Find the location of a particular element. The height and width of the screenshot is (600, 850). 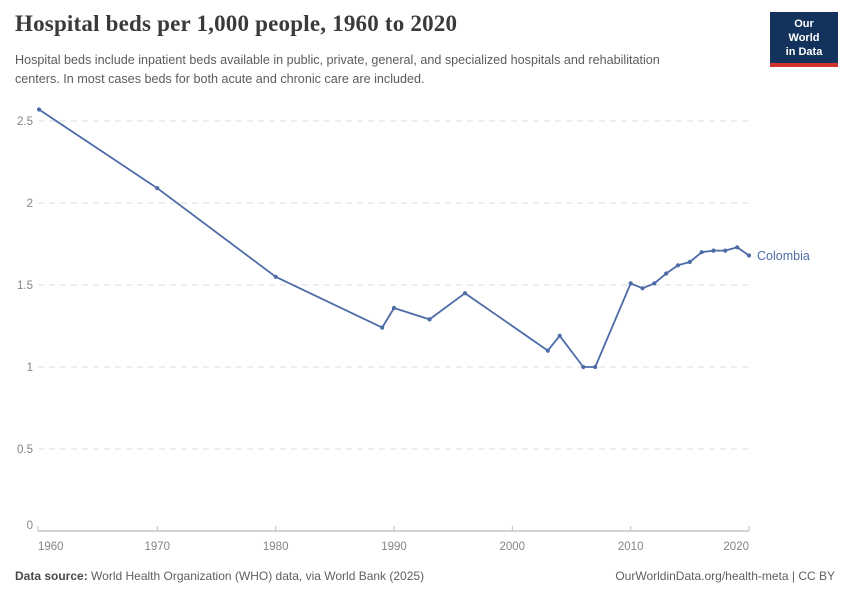

y-axis-tick-label: 1.5 is located at coordinates (25, 286).